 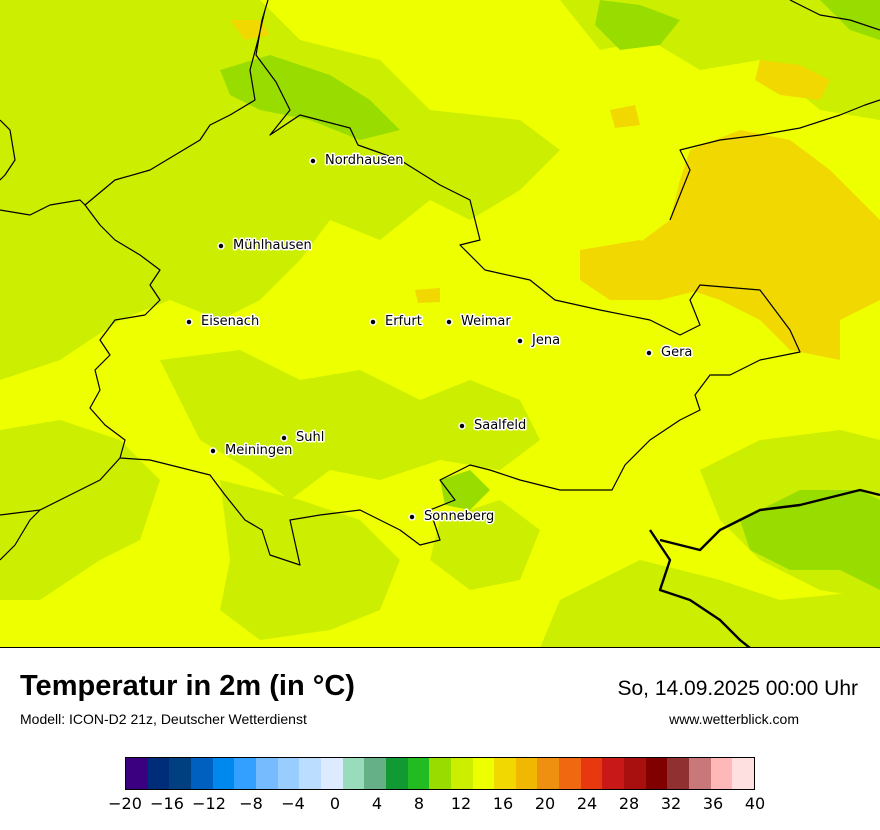 What do you see at coordinates (461, 803) in the screenshot?
I see `legend-tick-label: 12` at bounding box center [461, 803].